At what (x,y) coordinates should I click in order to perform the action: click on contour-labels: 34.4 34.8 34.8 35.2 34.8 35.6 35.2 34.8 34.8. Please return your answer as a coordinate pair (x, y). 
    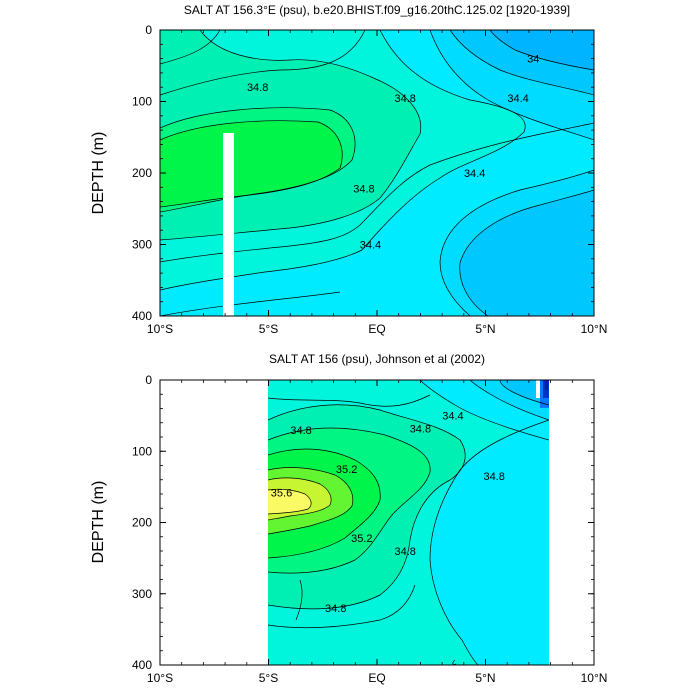
    Looking at the image, I should click on (388, 513).